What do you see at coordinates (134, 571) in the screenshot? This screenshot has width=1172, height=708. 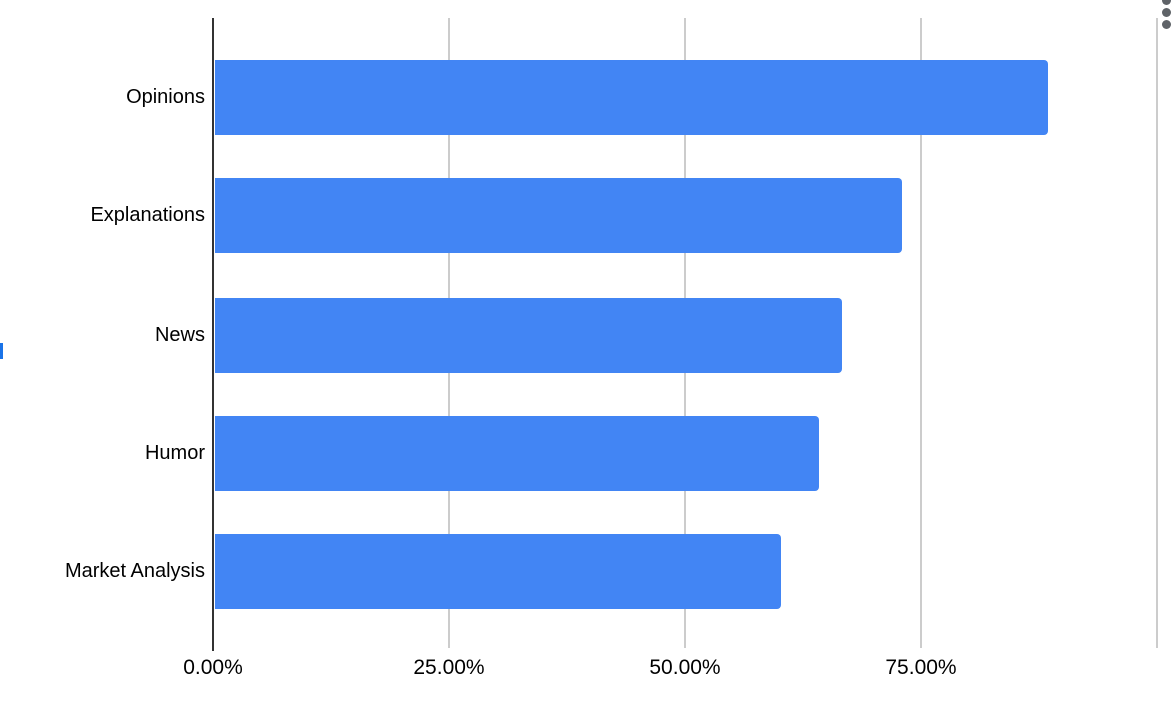 I see `category-label: Market Analysis` at bounding box center [134, 571].